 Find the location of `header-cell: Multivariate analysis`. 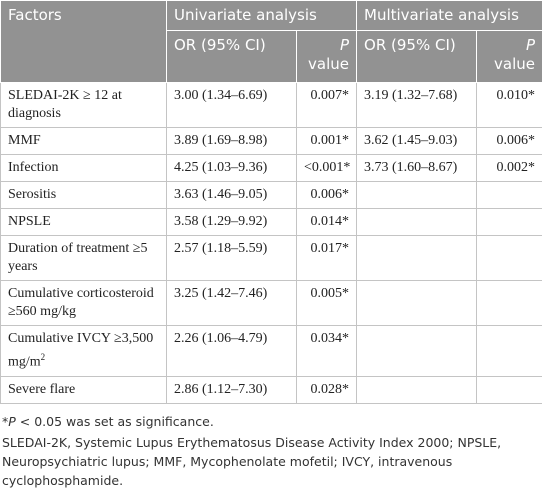

header-cell: Multivariate analysis is located at coordinates (449, 15).